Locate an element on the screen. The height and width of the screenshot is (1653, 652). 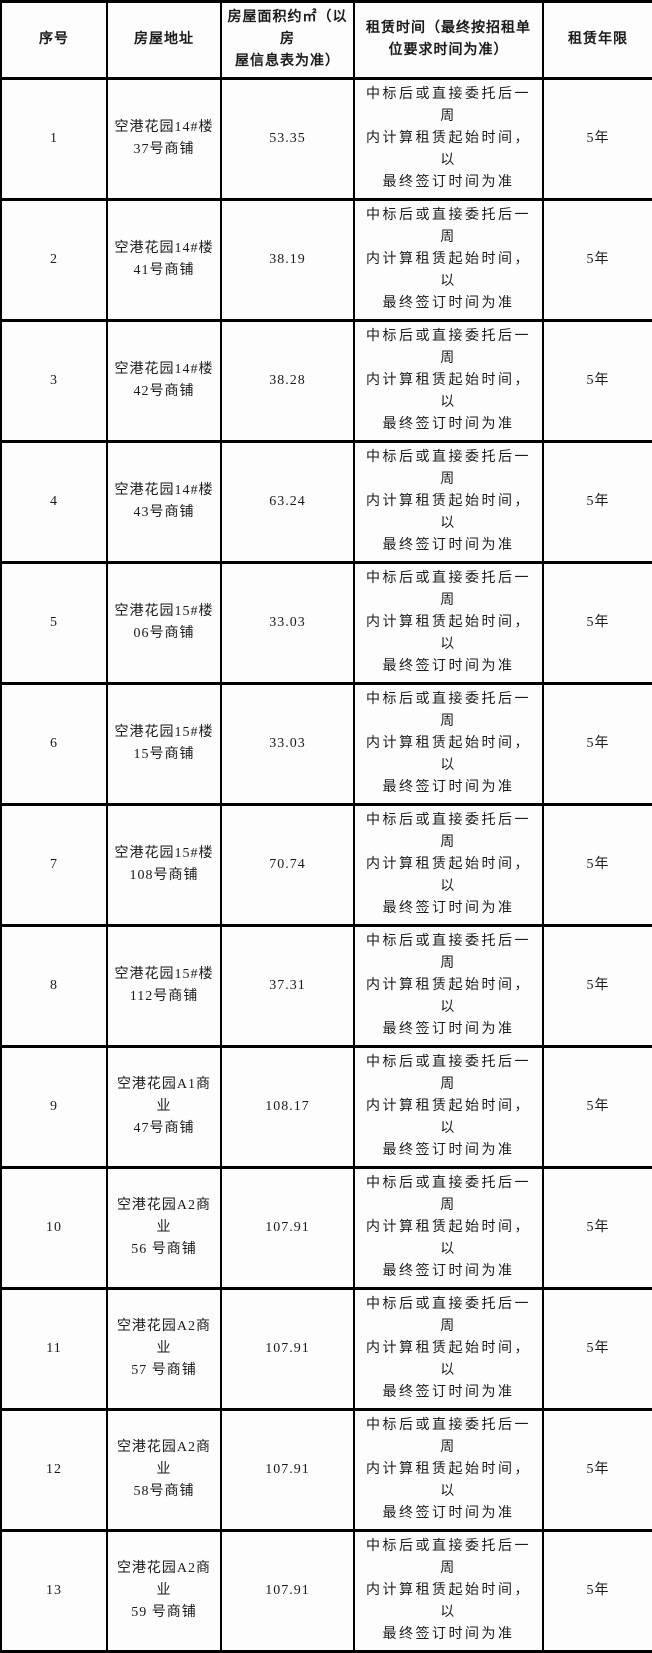
cell-serial-number: 13 is located at coordinates (54, 1591).